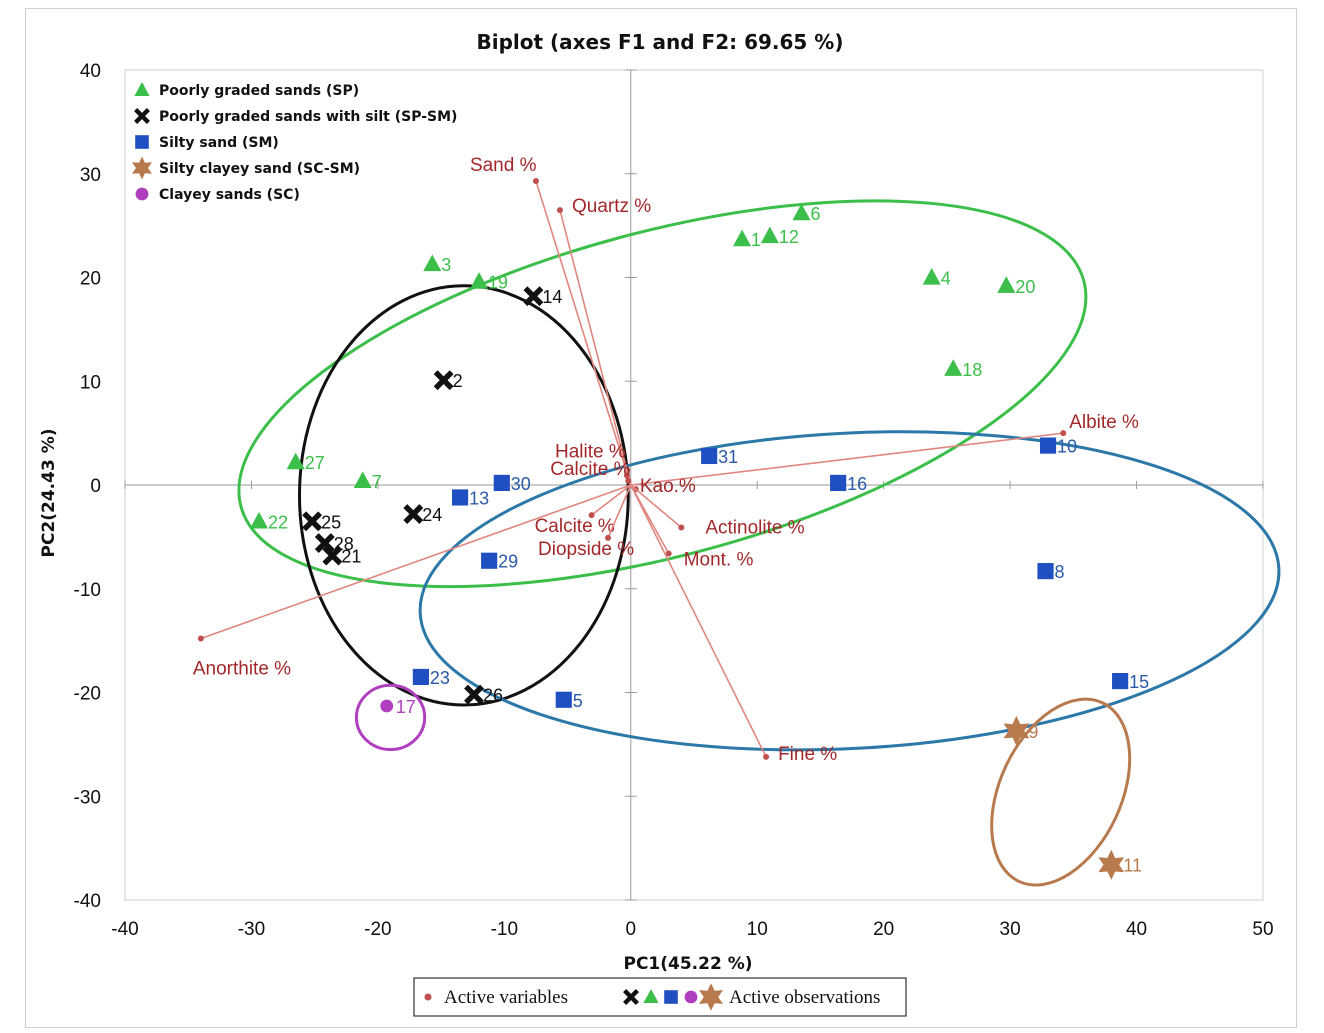  I want to click on point-label-7: 7, so click(377, 482).